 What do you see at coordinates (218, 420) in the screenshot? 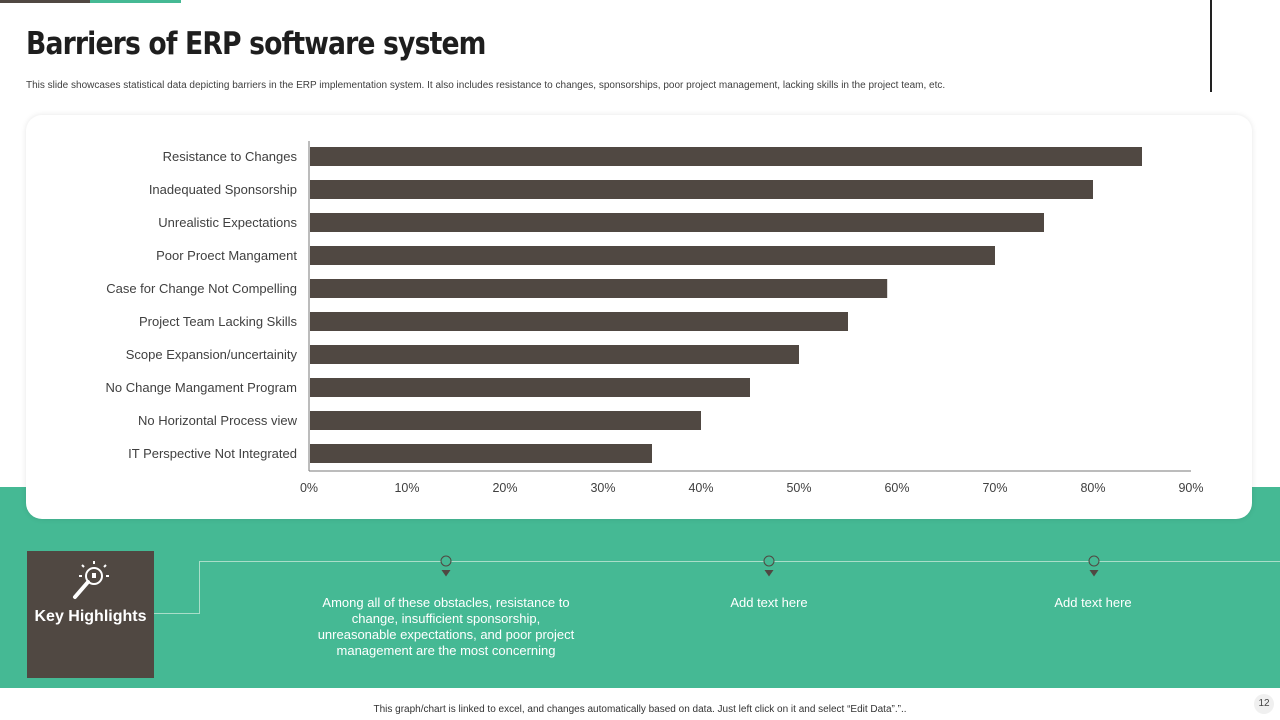
I see `category-label-9: No Horizontal Process view` at bounding box center [218, 420].